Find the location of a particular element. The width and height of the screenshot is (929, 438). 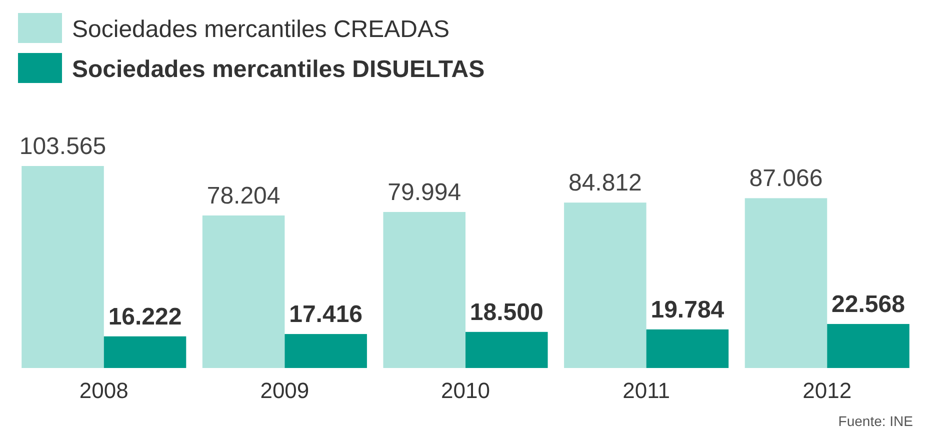

data-label: 84.812 is located at coordinates (605, 183).